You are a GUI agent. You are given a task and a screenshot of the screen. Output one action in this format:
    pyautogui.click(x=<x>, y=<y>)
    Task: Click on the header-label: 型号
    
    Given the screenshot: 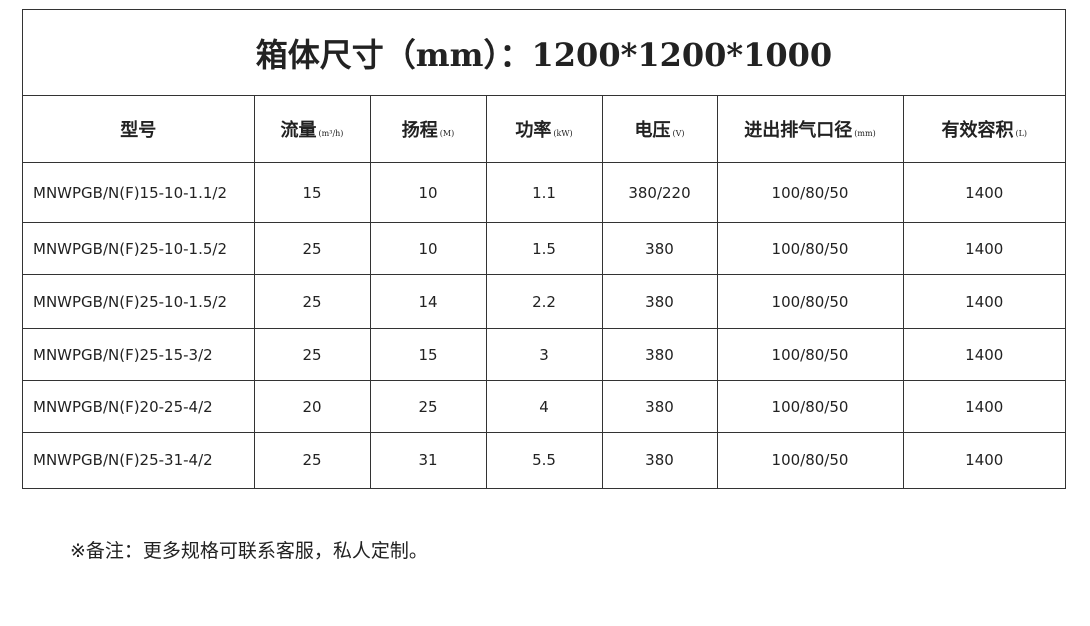 What is the action you would take?
    pyautogui.click(x=138, y=130)
    